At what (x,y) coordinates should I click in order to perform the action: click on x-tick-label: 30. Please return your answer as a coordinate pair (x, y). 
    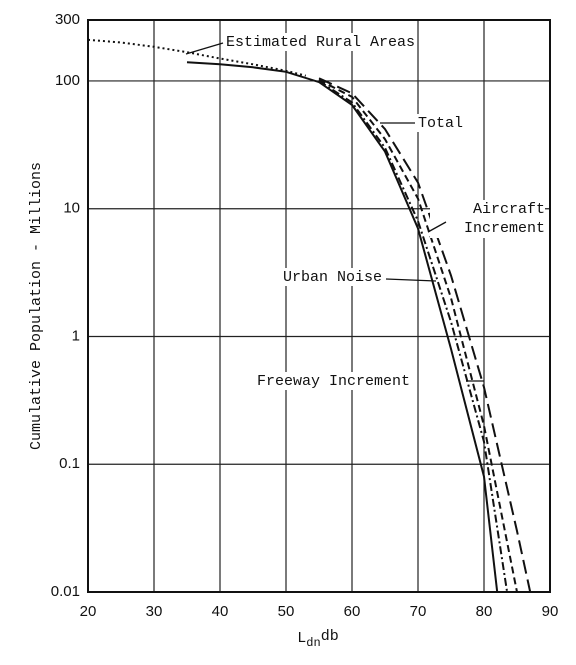
    Looking at the image, I should click on (154, 611).